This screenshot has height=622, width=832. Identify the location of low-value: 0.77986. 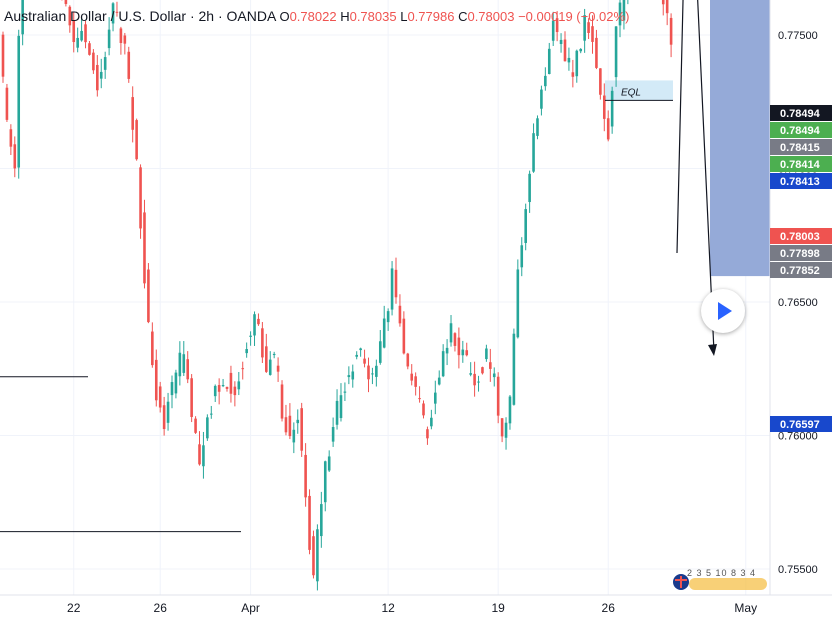
(431, 16).